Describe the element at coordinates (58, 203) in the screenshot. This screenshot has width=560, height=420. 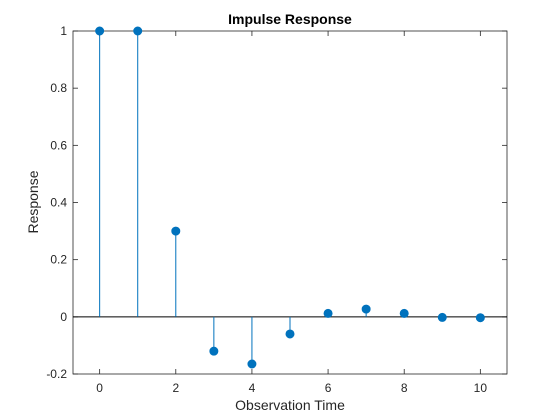
I see `y-tick-label: 0.4` at that location.